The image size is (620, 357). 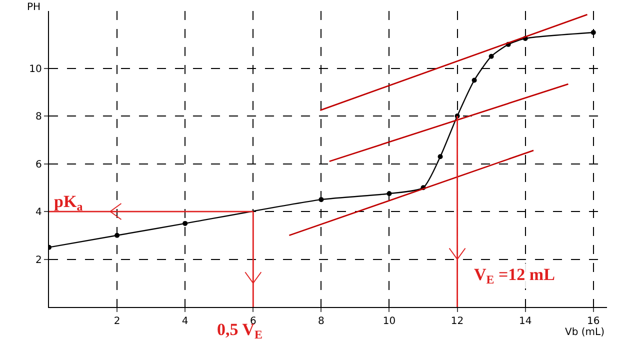 What do you see at coordinates (525, 322) in the screenshot?
I see `x-tick-label: 14` at bounding box center [525, 322].